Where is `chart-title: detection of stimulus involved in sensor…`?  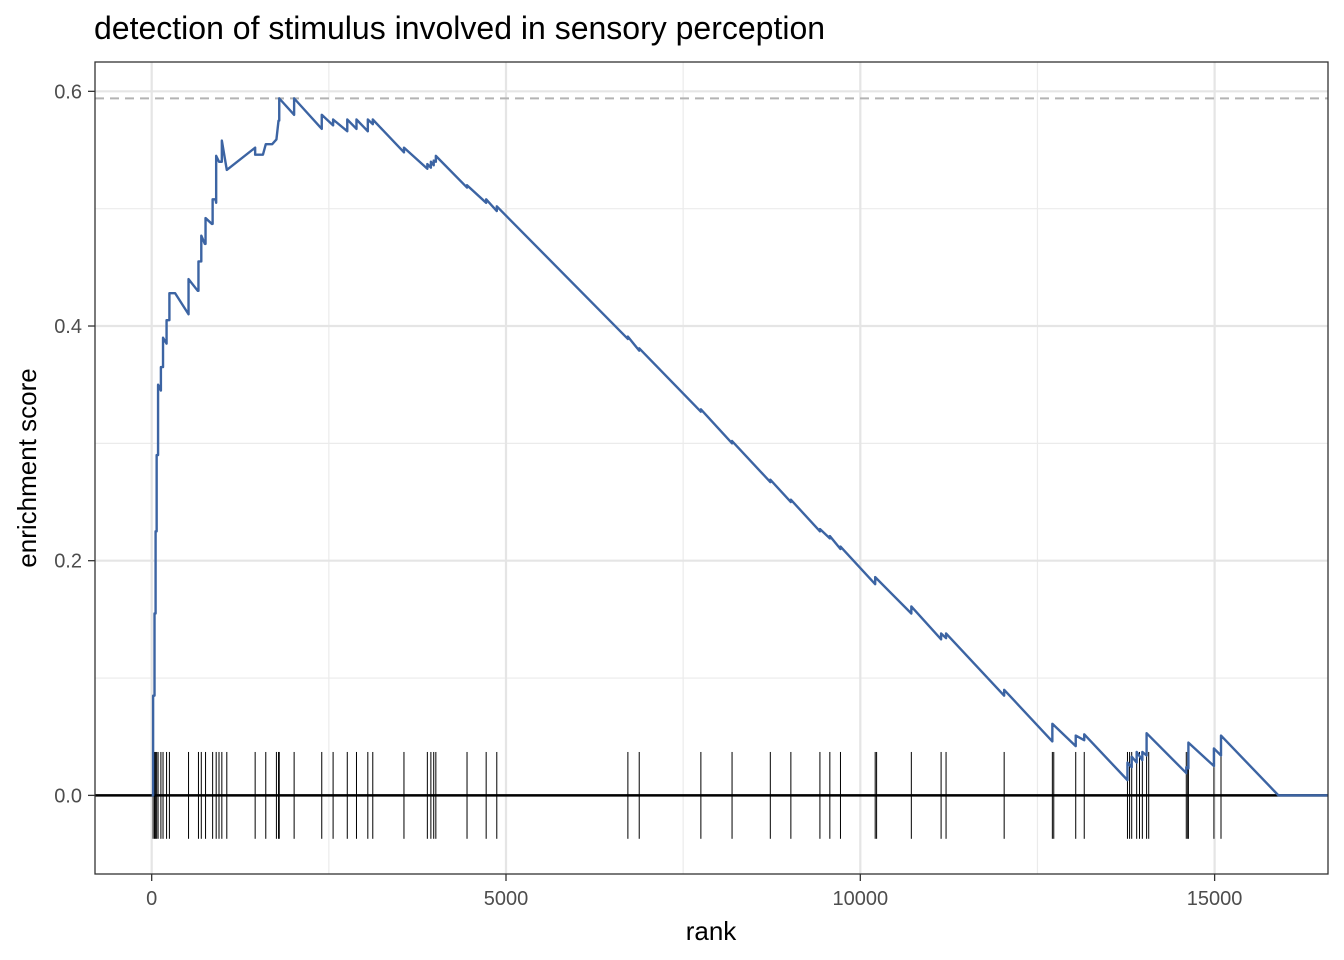 chart-title: detection of stimulus involved in sensor… is located at coordinates (459, 28).